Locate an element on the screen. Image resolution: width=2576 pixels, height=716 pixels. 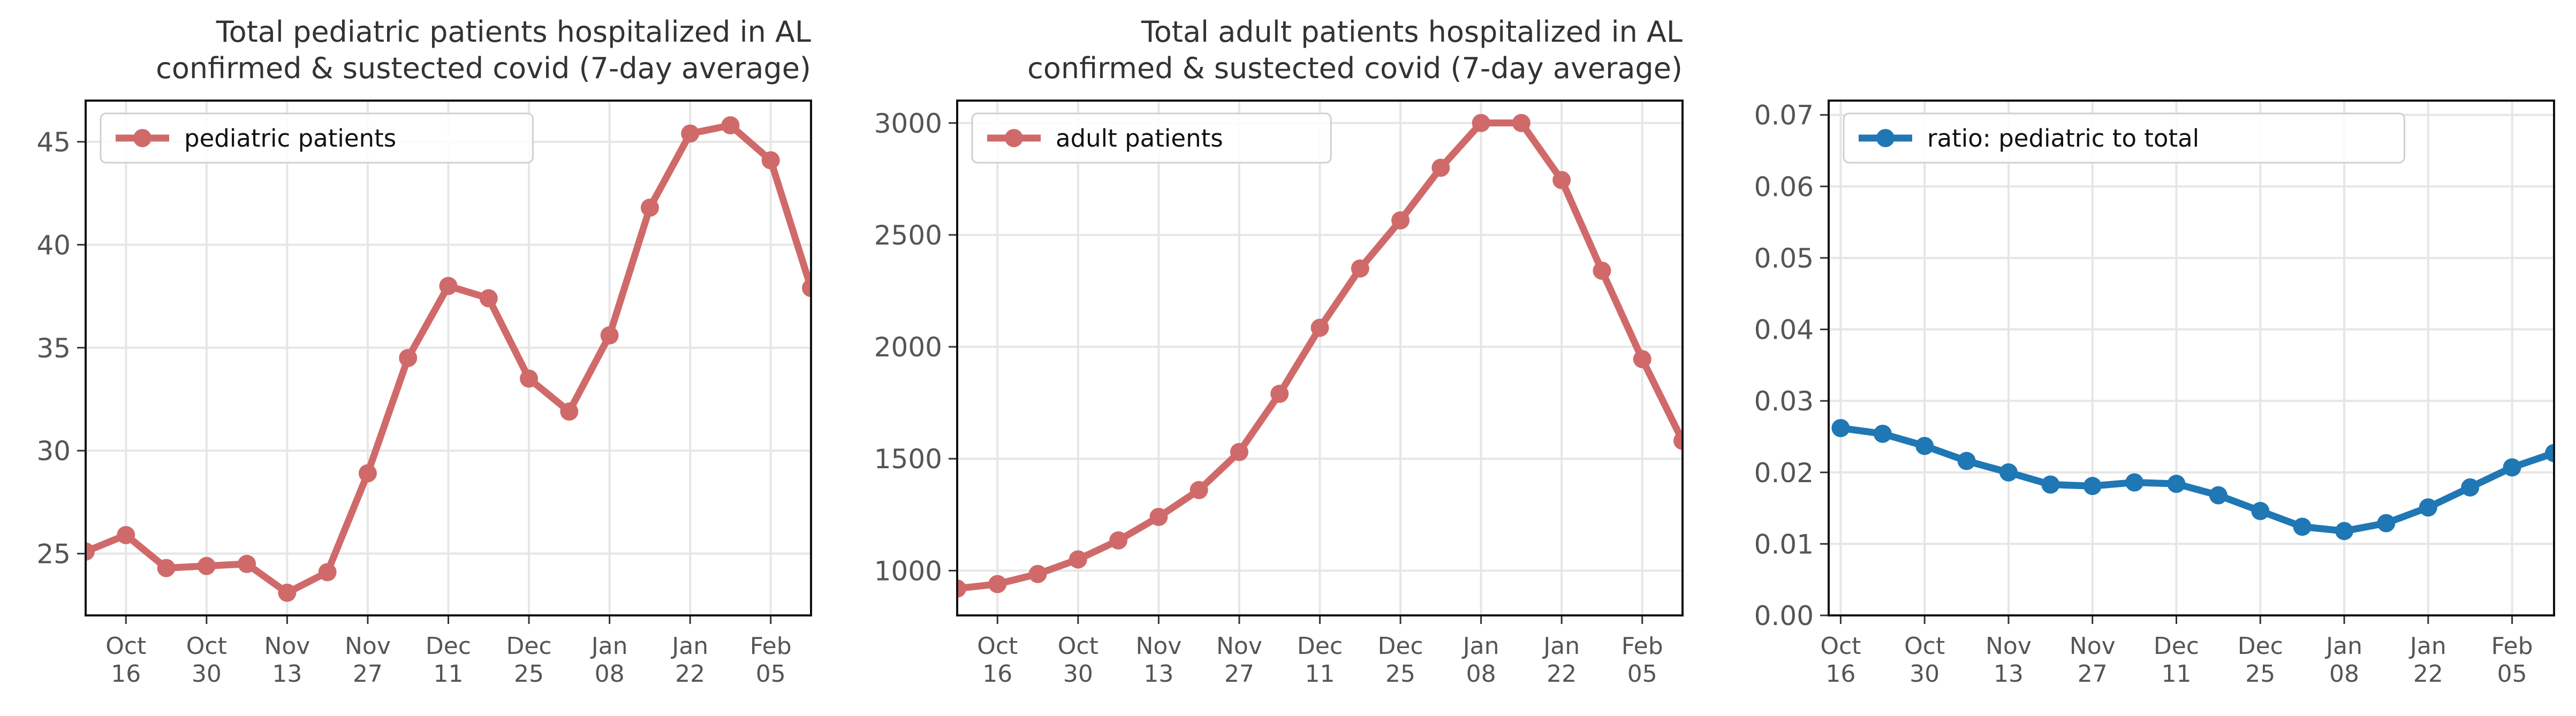
y-tick-label: 2000 is located at coordinates (908, 347).